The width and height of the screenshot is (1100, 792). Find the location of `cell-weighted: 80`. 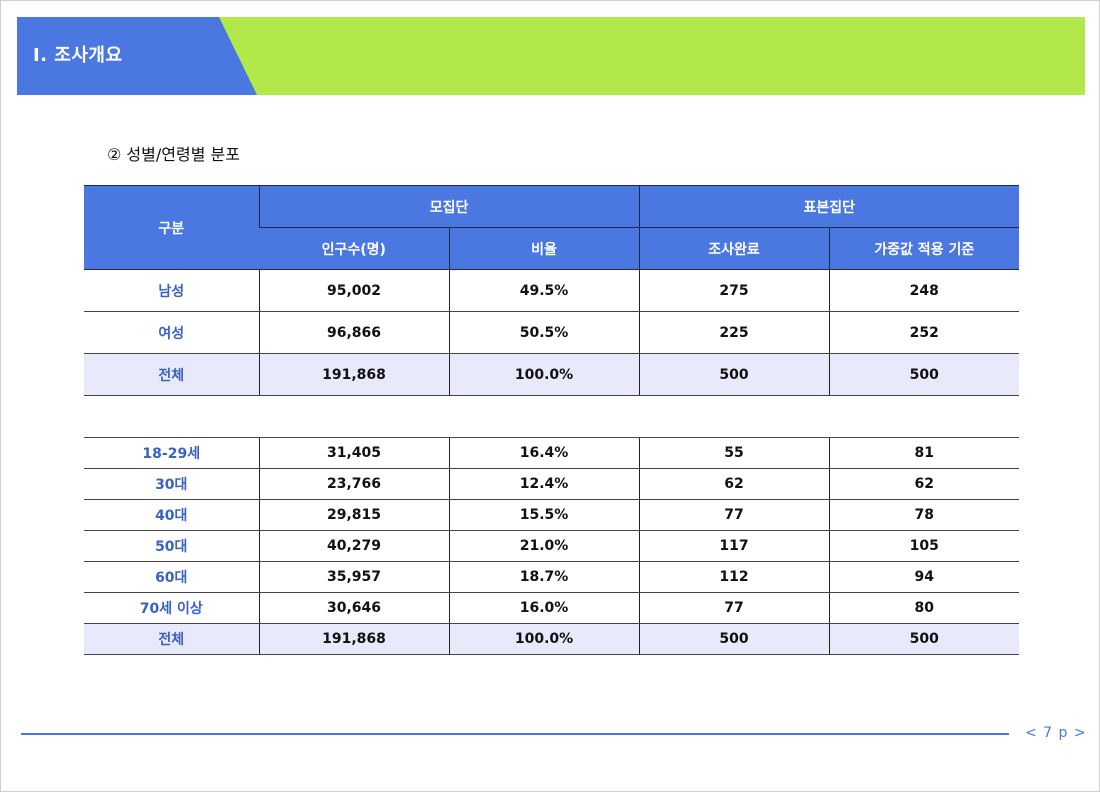

cell-weighted: 80 is located at coordinates (924, 608).